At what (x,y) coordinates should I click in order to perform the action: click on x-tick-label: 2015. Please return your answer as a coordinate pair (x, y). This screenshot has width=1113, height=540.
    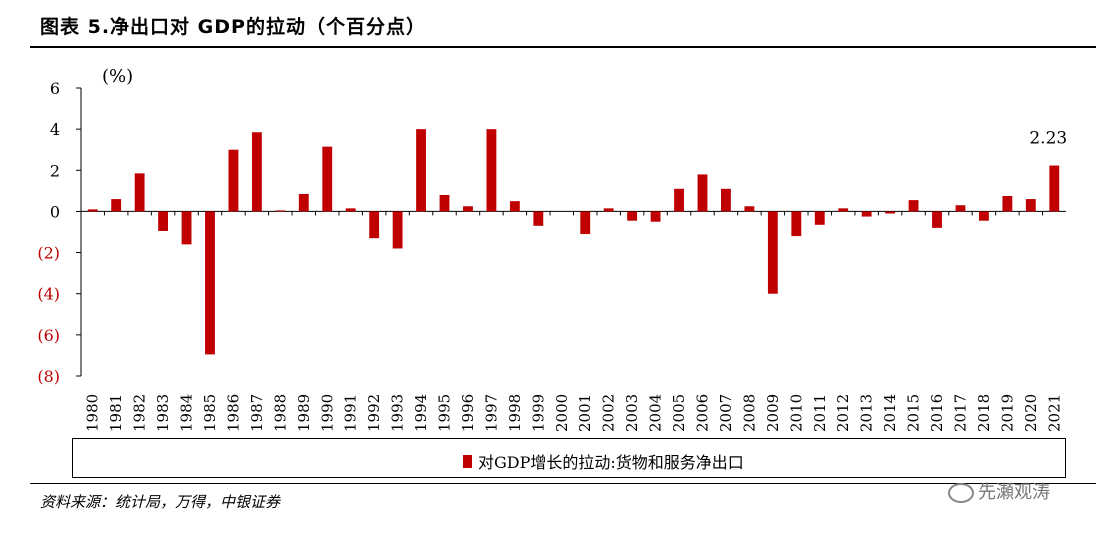
    Looking at the image, I should click on (914, 413).